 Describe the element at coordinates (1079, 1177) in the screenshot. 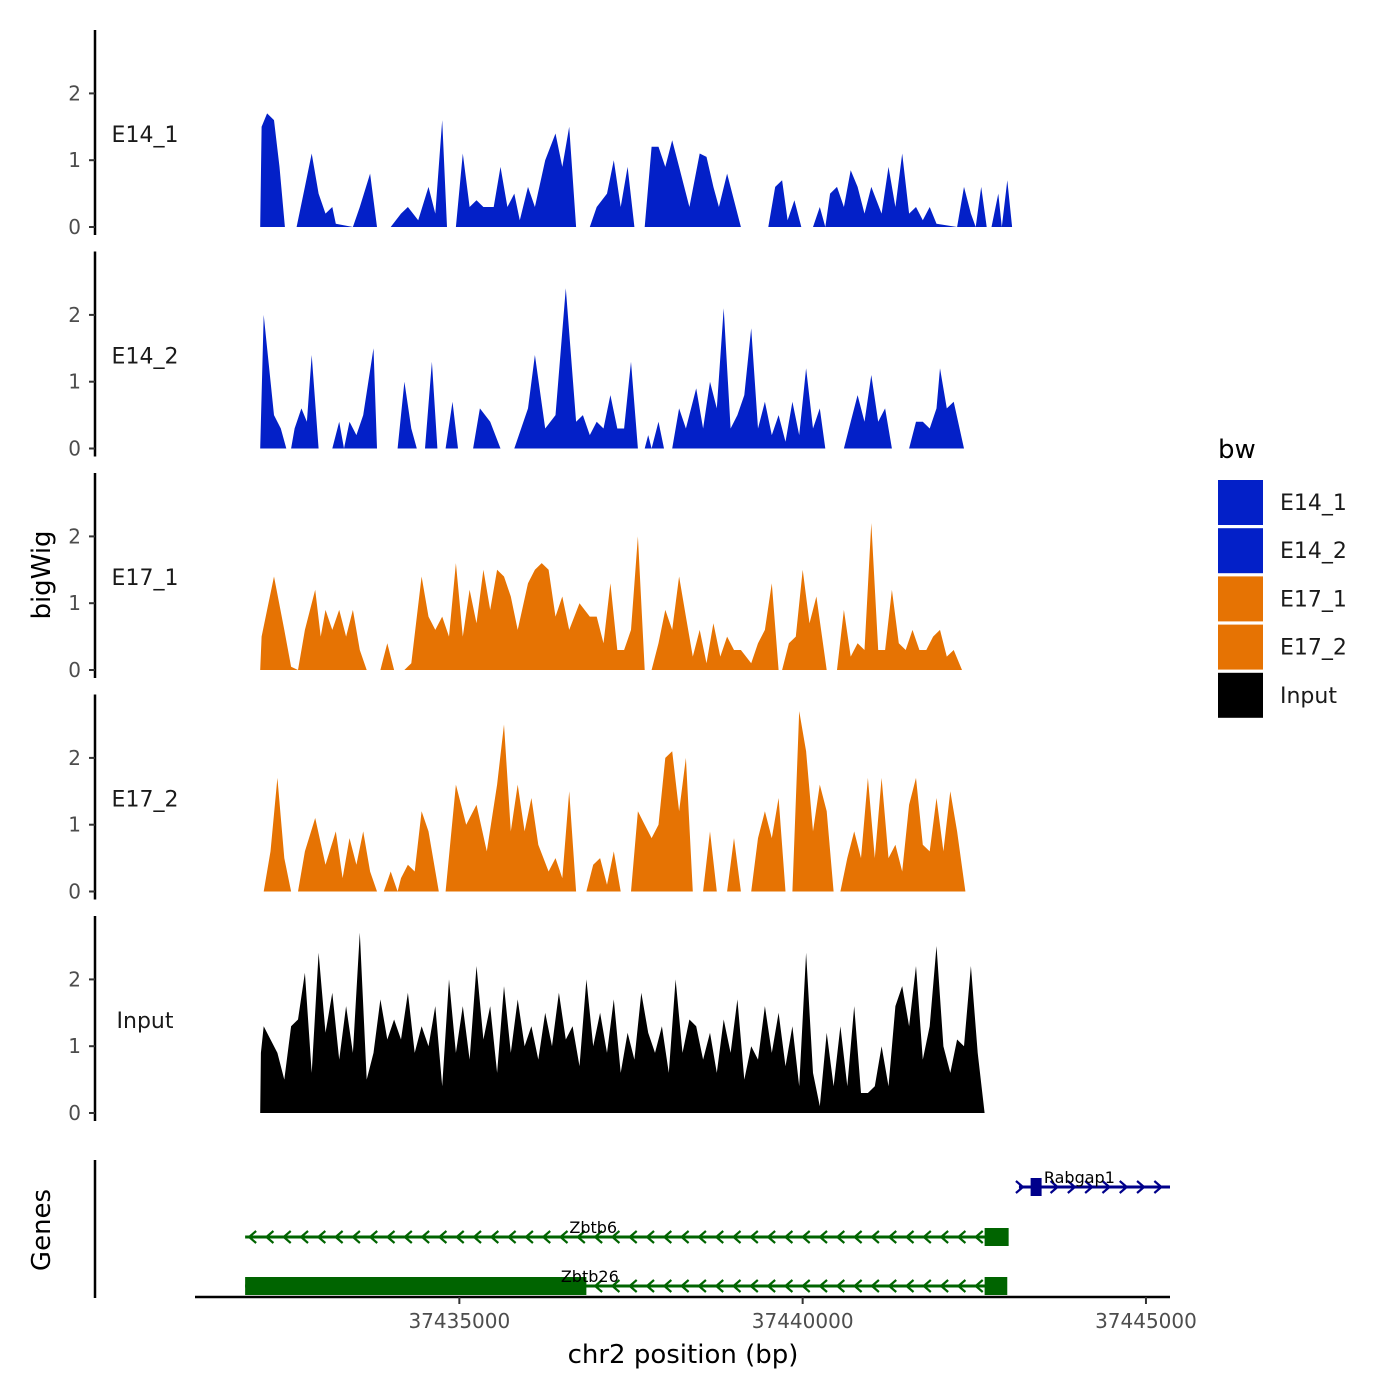

I see `gene-label: Rabgap1` at that location.